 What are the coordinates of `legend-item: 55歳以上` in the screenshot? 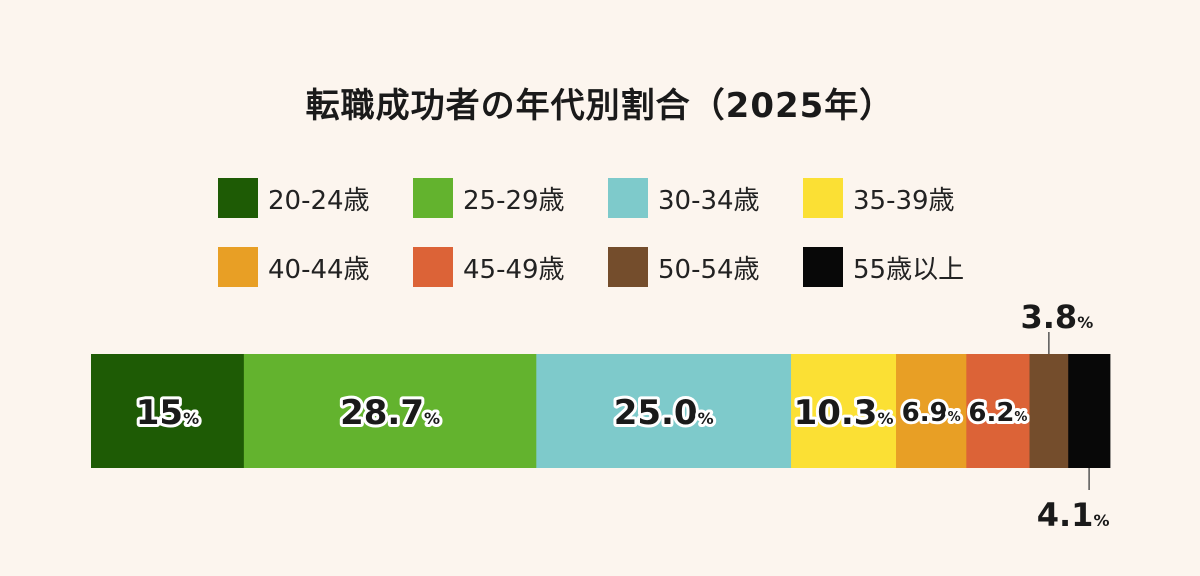 It's located at (883, 267).